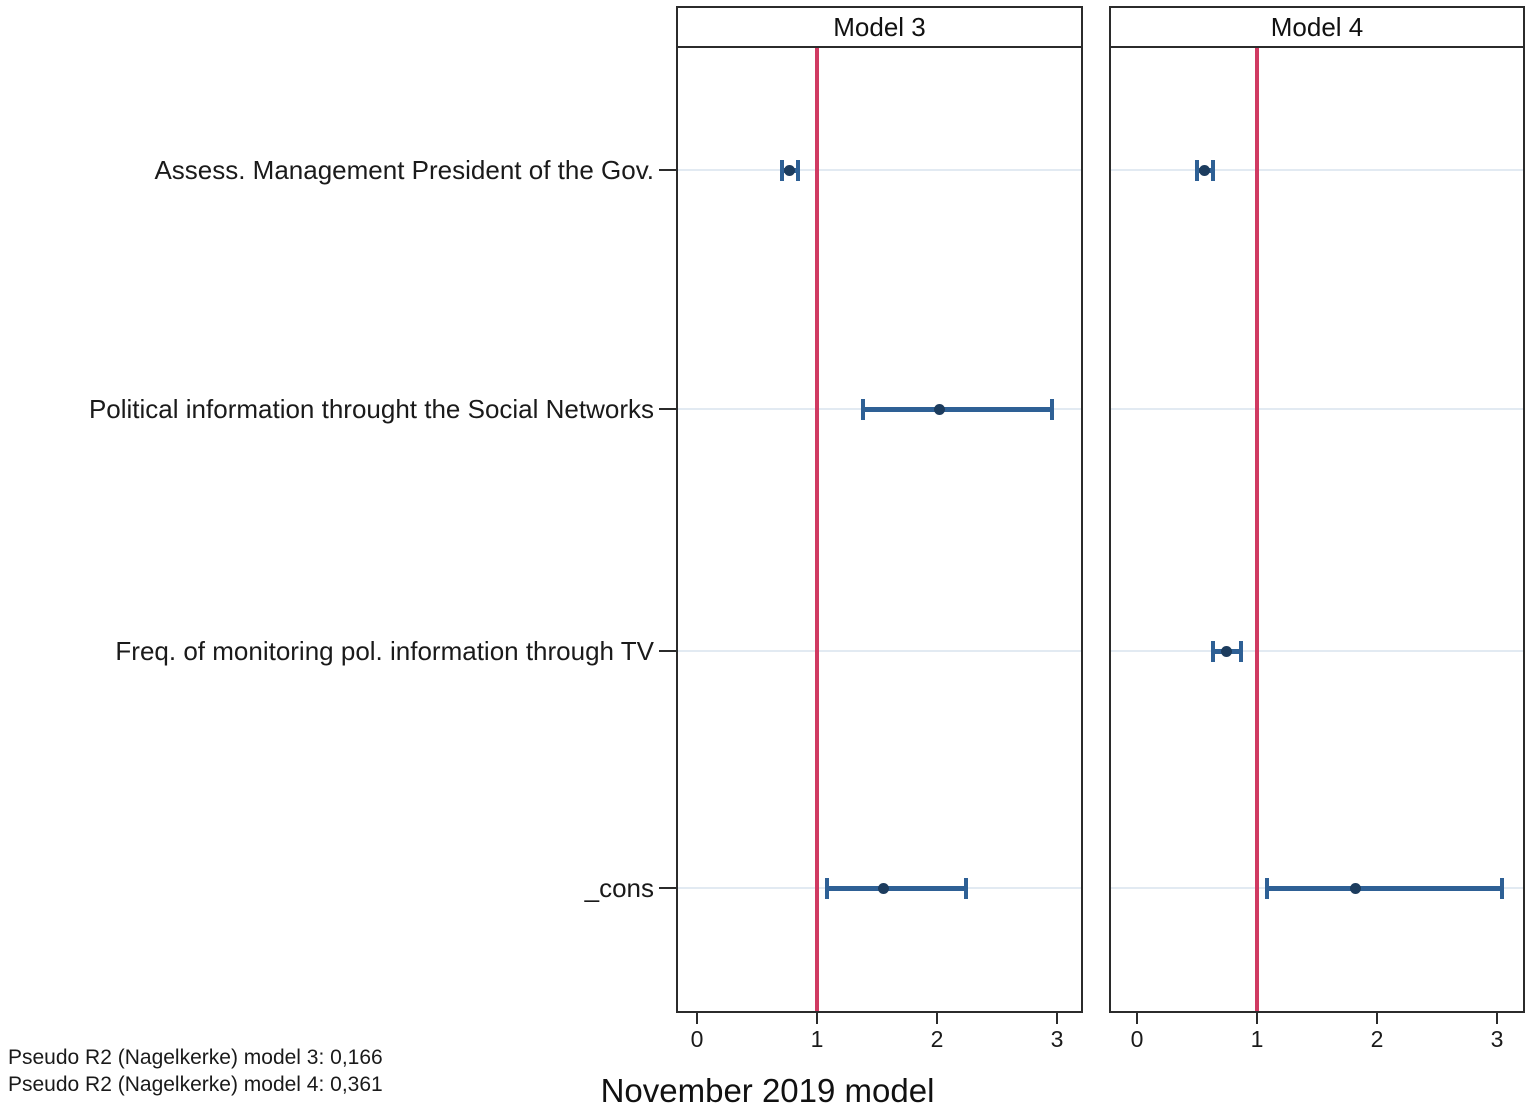 The width and height of the screenshot is (1535, 1119). Describe the element at coordinates (879, 28) in the screenshot. I see `panel-title: Model 3` at that location.